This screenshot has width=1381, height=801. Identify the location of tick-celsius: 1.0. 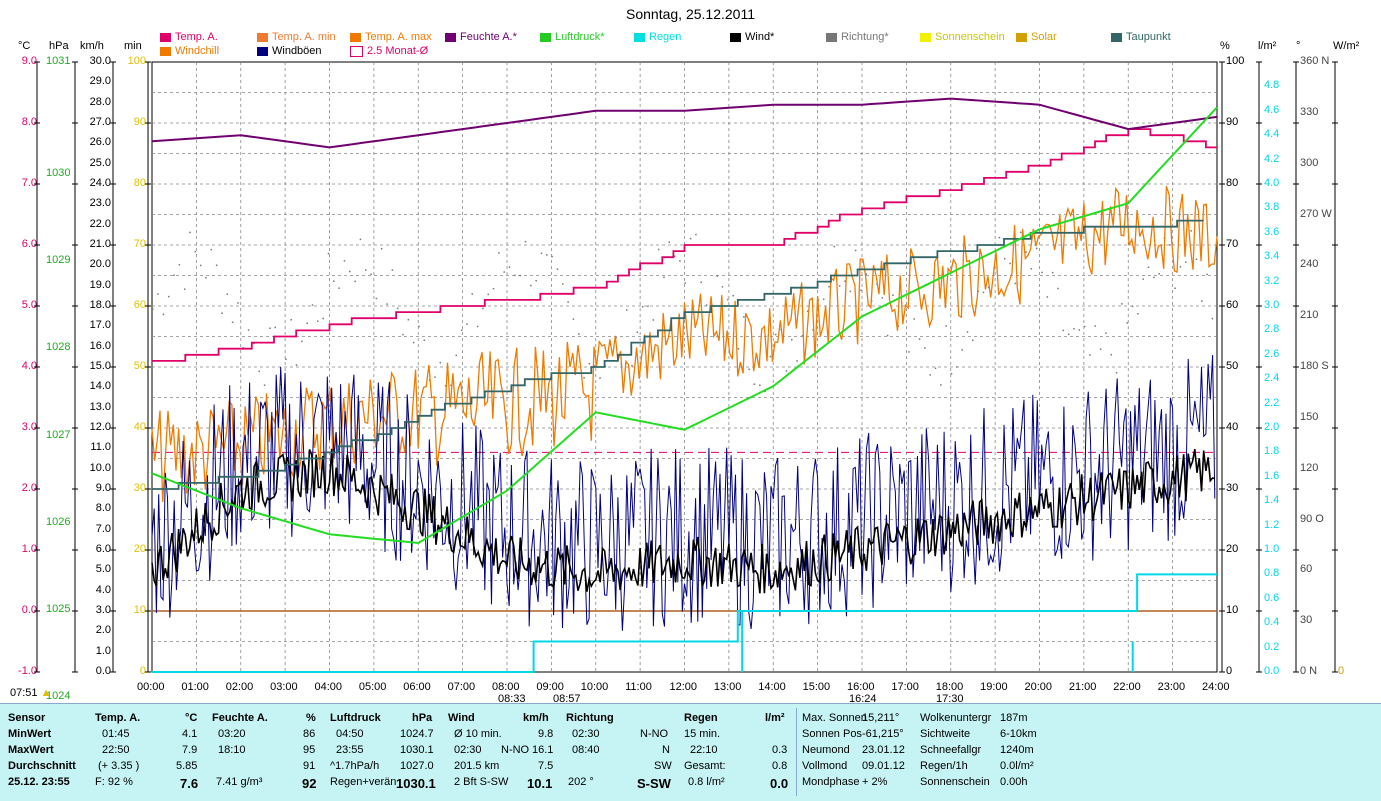
(29, 549).